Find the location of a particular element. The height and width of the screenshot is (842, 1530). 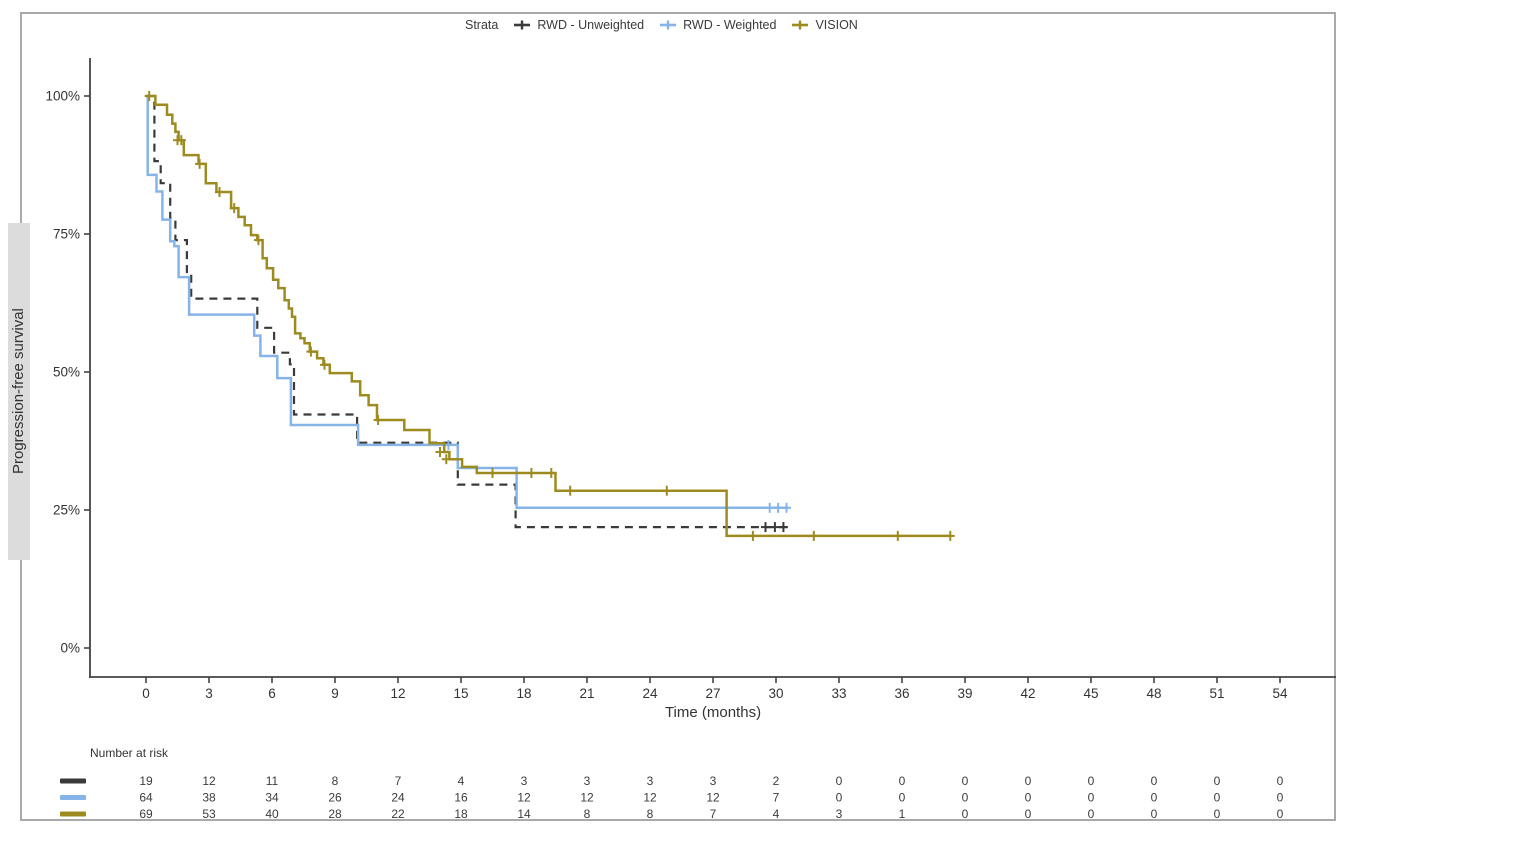

risk-table-title: Number at risk is located at coordinates (129, 753).